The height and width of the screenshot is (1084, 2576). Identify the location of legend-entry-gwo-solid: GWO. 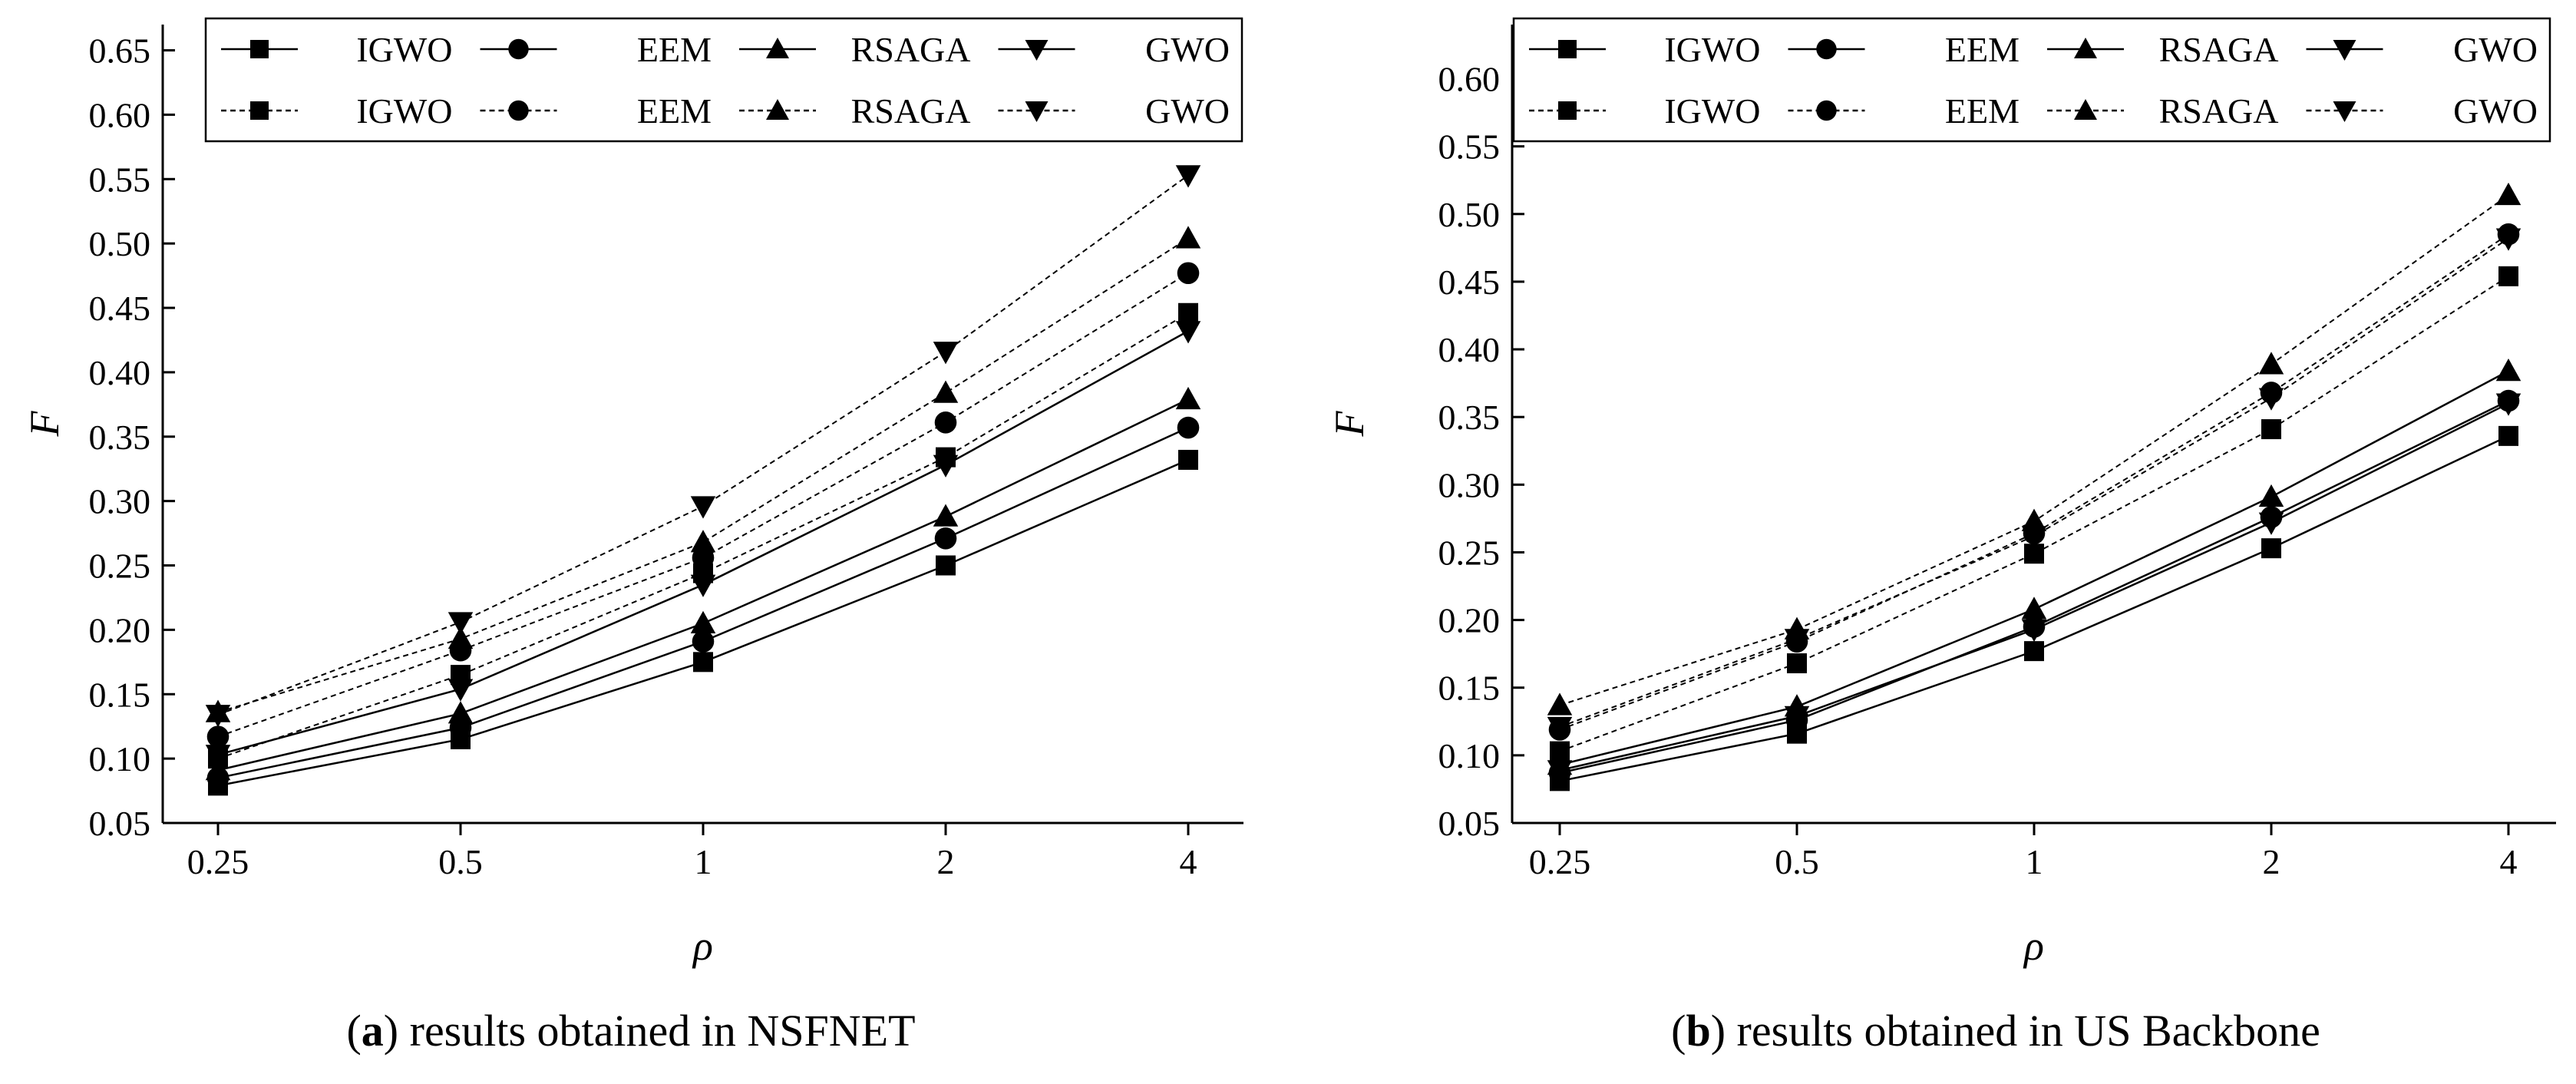
(2422, 49).